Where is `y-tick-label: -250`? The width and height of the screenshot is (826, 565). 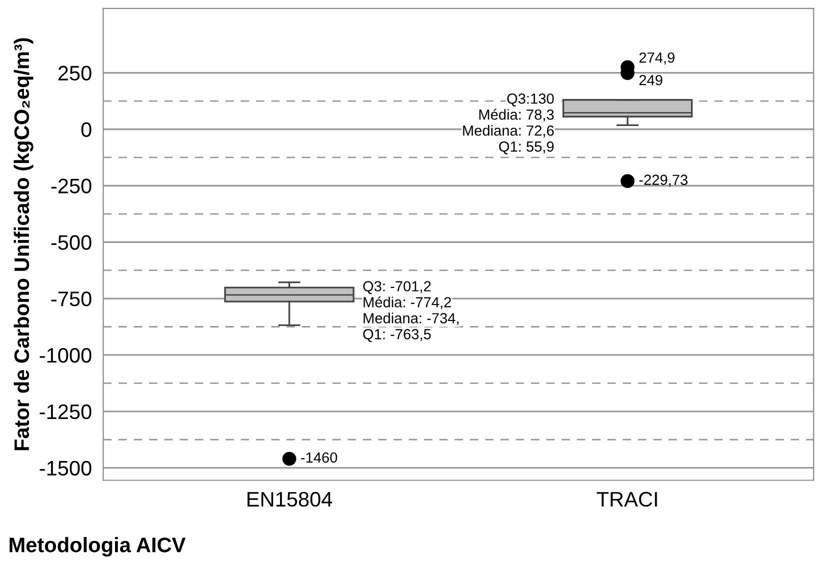 y-tick-label: -250 is located at coordinates (71, 186).